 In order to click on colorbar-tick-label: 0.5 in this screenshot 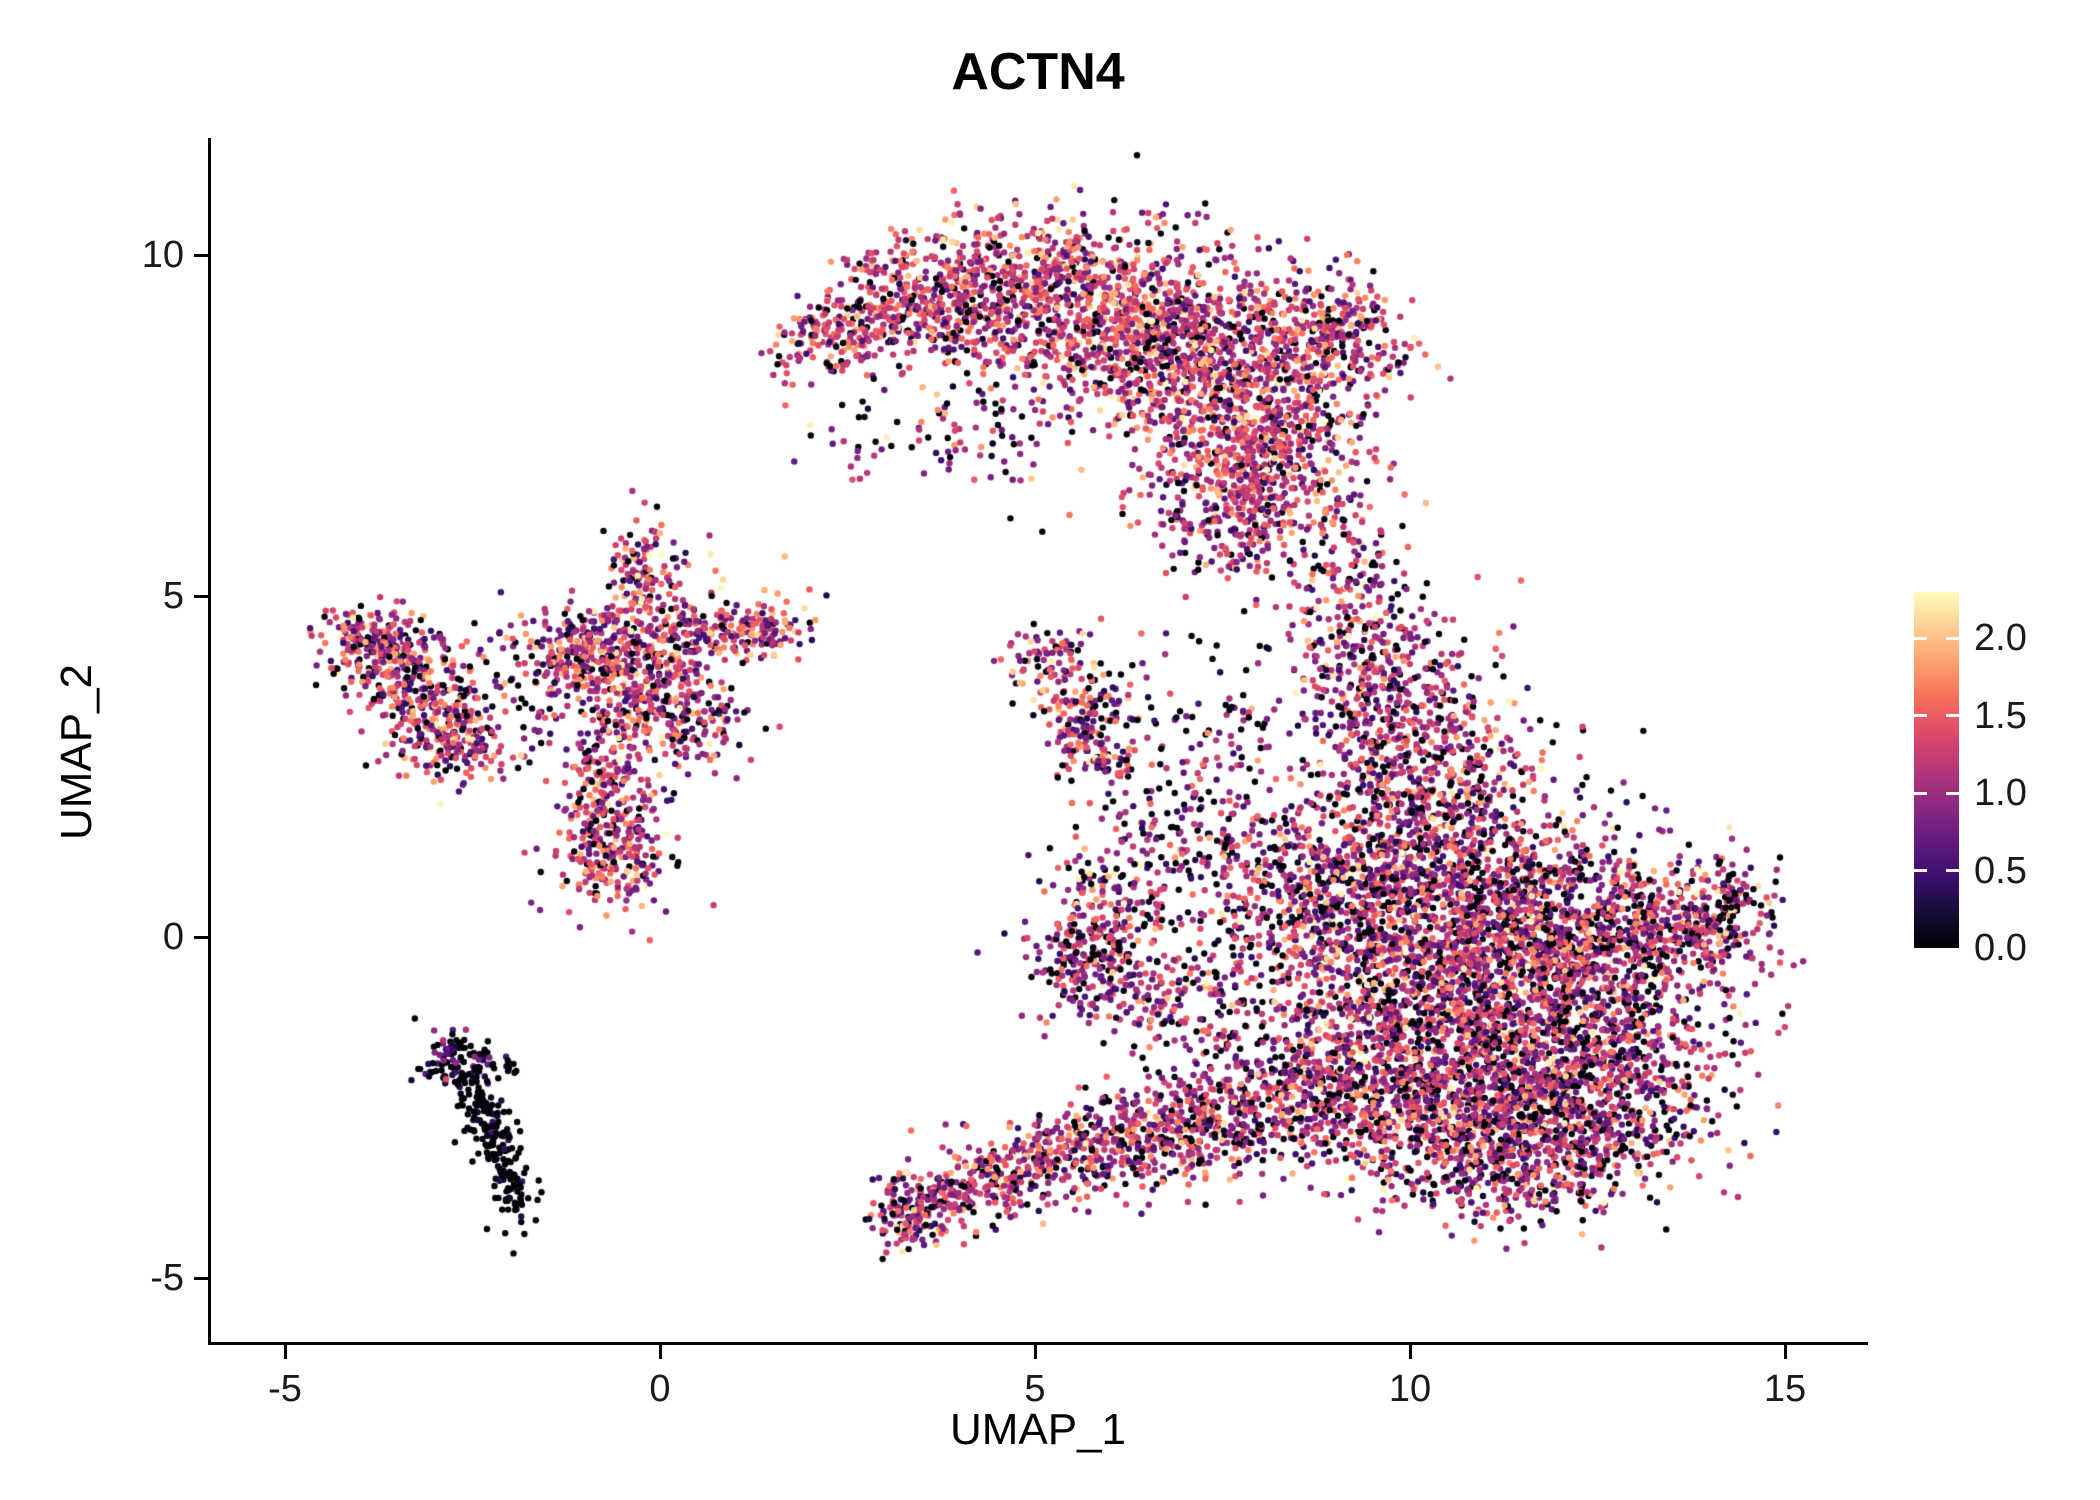, I will do `click(2000, 870)`.